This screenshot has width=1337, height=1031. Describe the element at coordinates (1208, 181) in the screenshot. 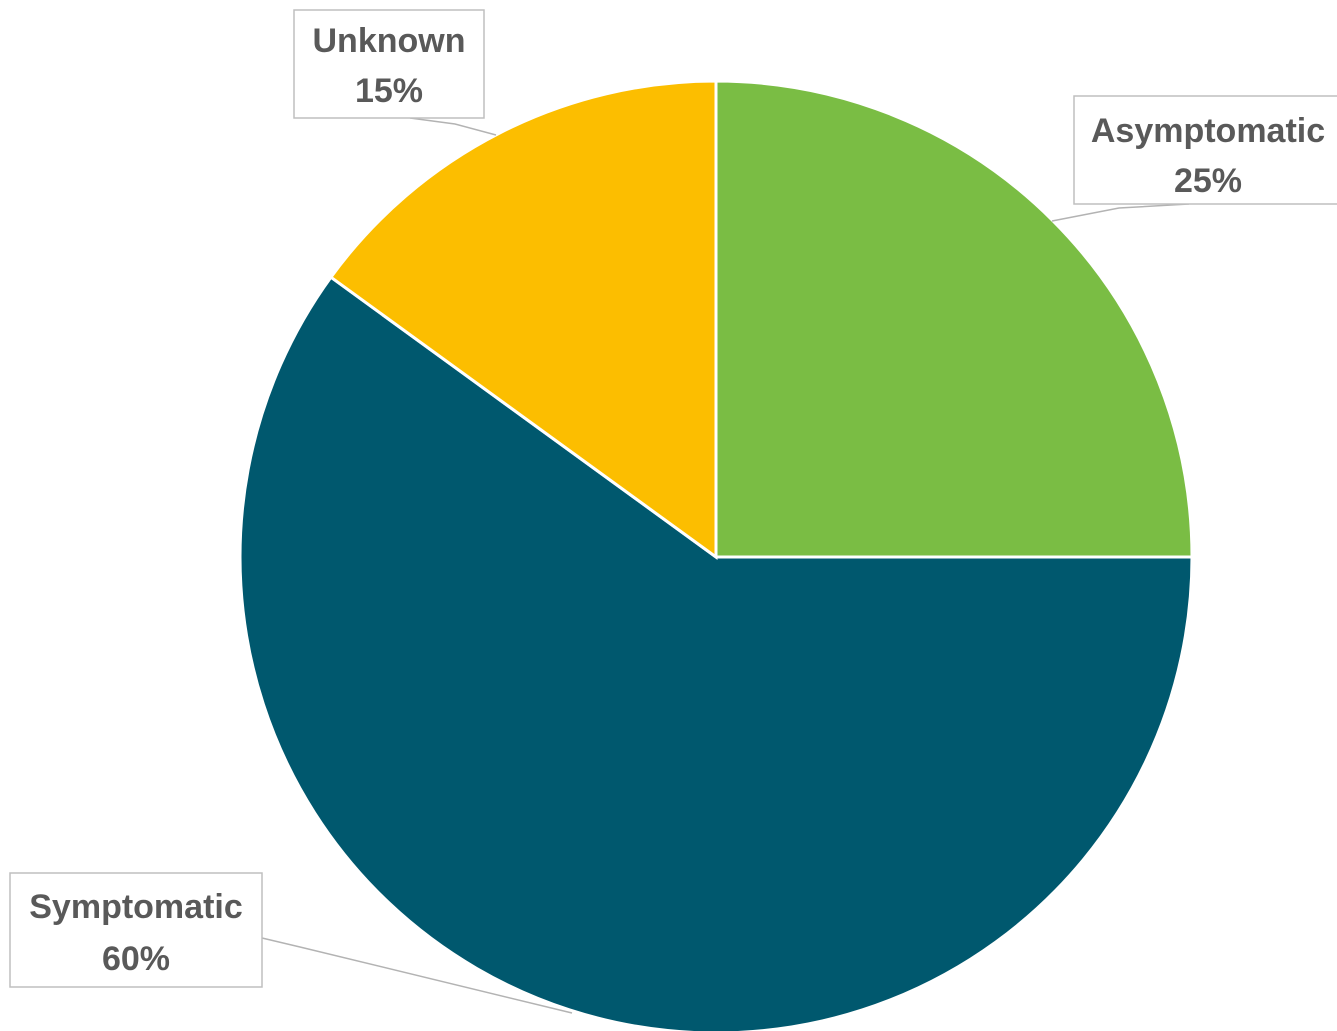

I see `slice-value-asymptomatic: 25%` at that location.